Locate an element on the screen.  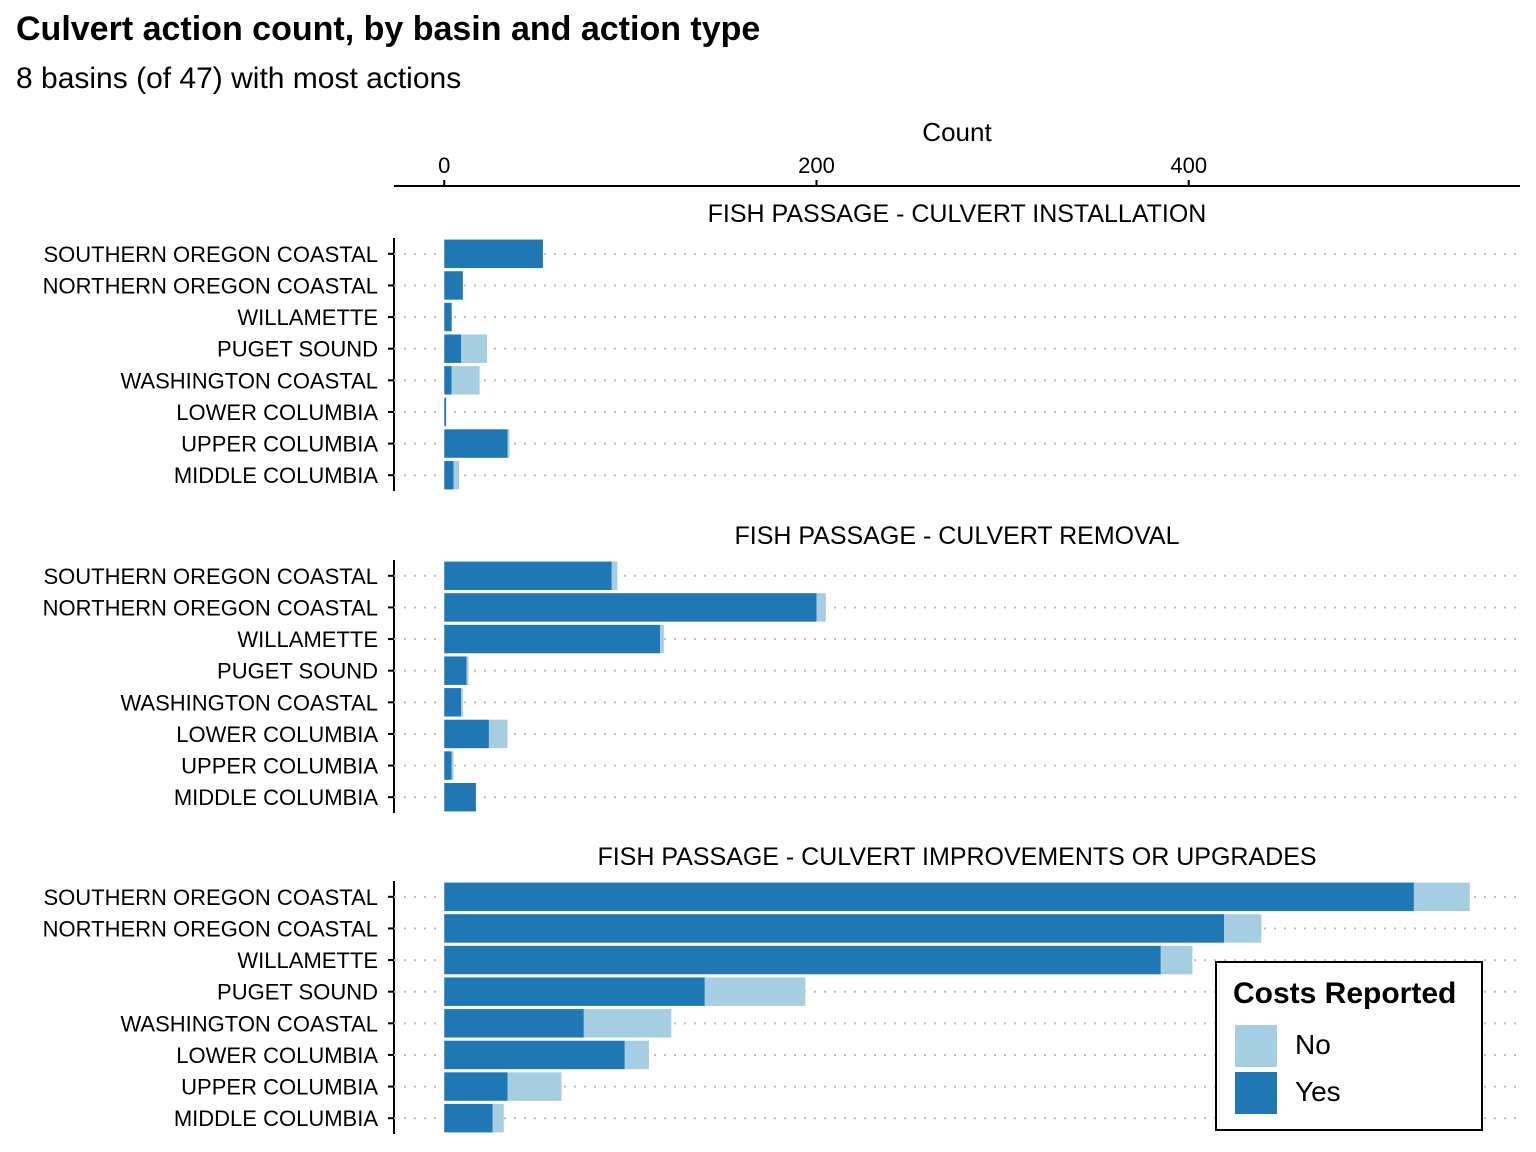
panel-label-2: FISH PASSAGE - CULVERT REMOVAL is located at coordinates (956, 536).